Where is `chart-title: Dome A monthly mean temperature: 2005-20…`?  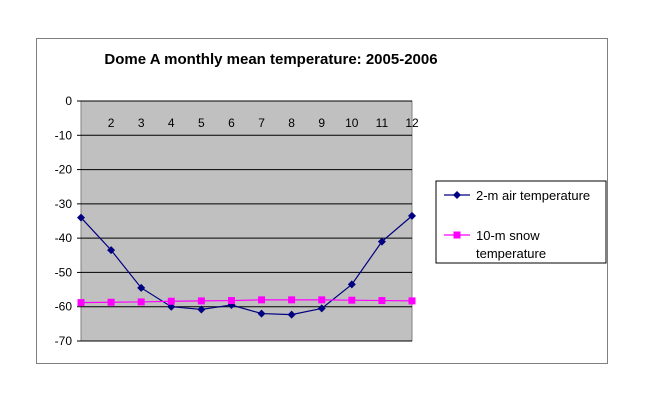 chart-title: Dome A monthly mean temperature: 2005-20… is located at coordinates (270, 59).